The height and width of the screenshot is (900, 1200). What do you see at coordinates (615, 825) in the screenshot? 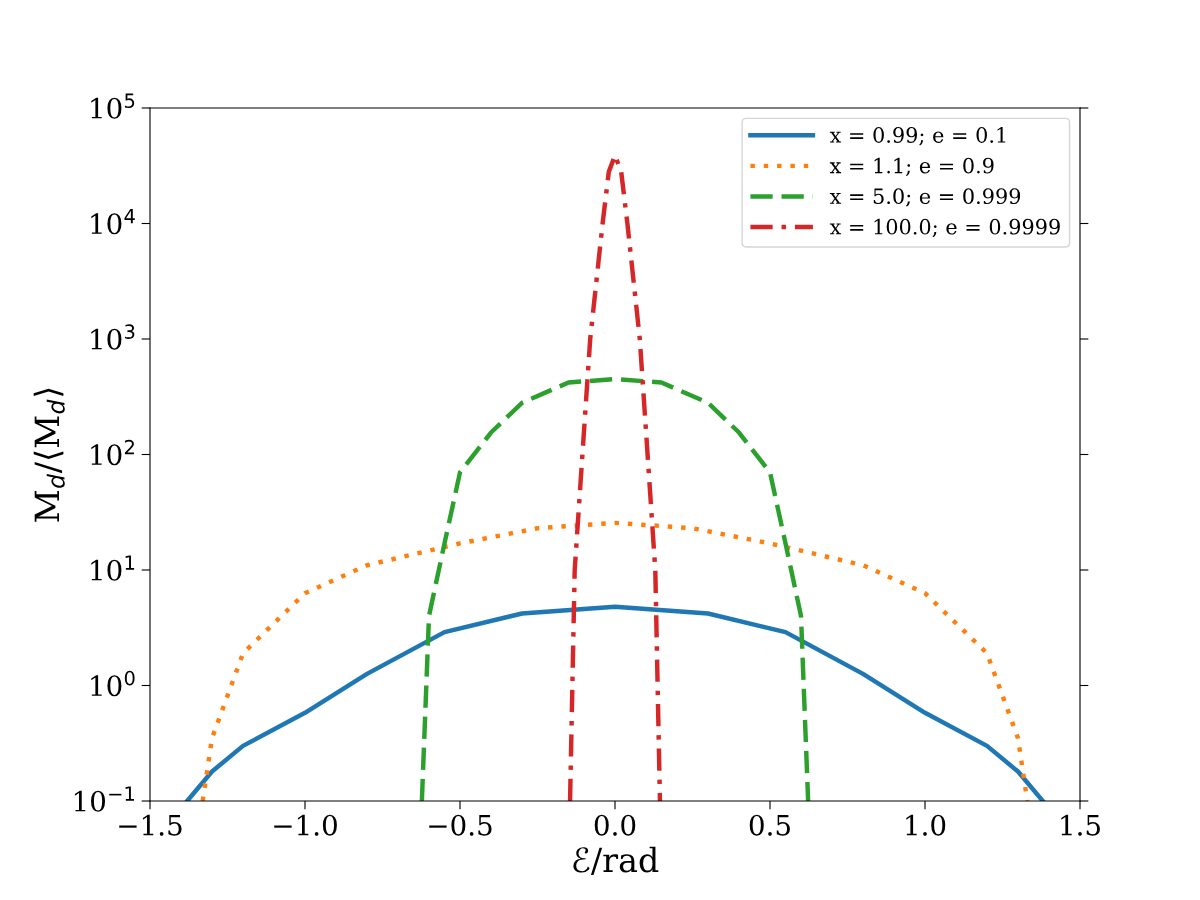
I see `x-tick-label: 0.0` at bounding box center [615, 825].